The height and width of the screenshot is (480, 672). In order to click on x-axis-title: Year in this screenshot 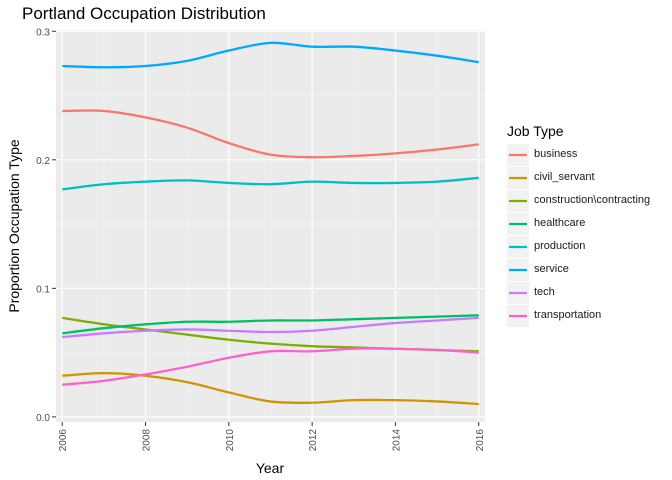, I will do `click(270, 468)`.